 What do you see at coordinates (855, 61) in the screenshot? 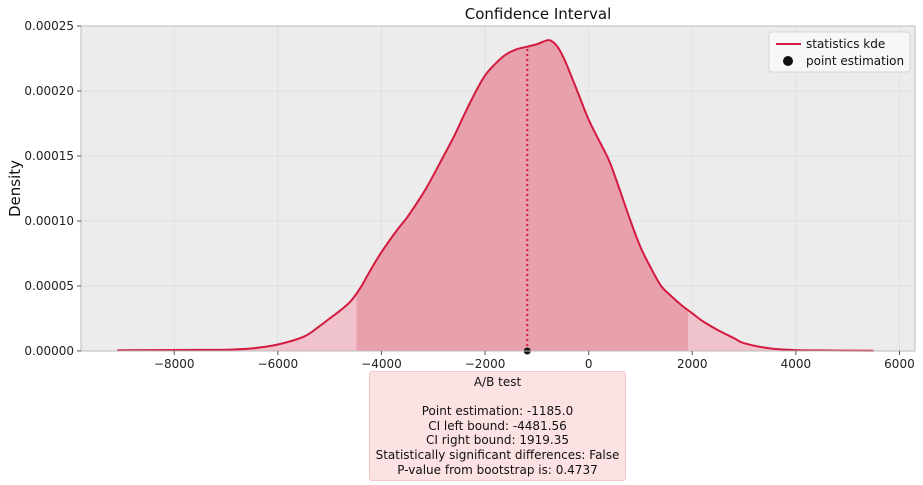
I see `legend-point-label: point estimation` at bounding box center [855, 61].